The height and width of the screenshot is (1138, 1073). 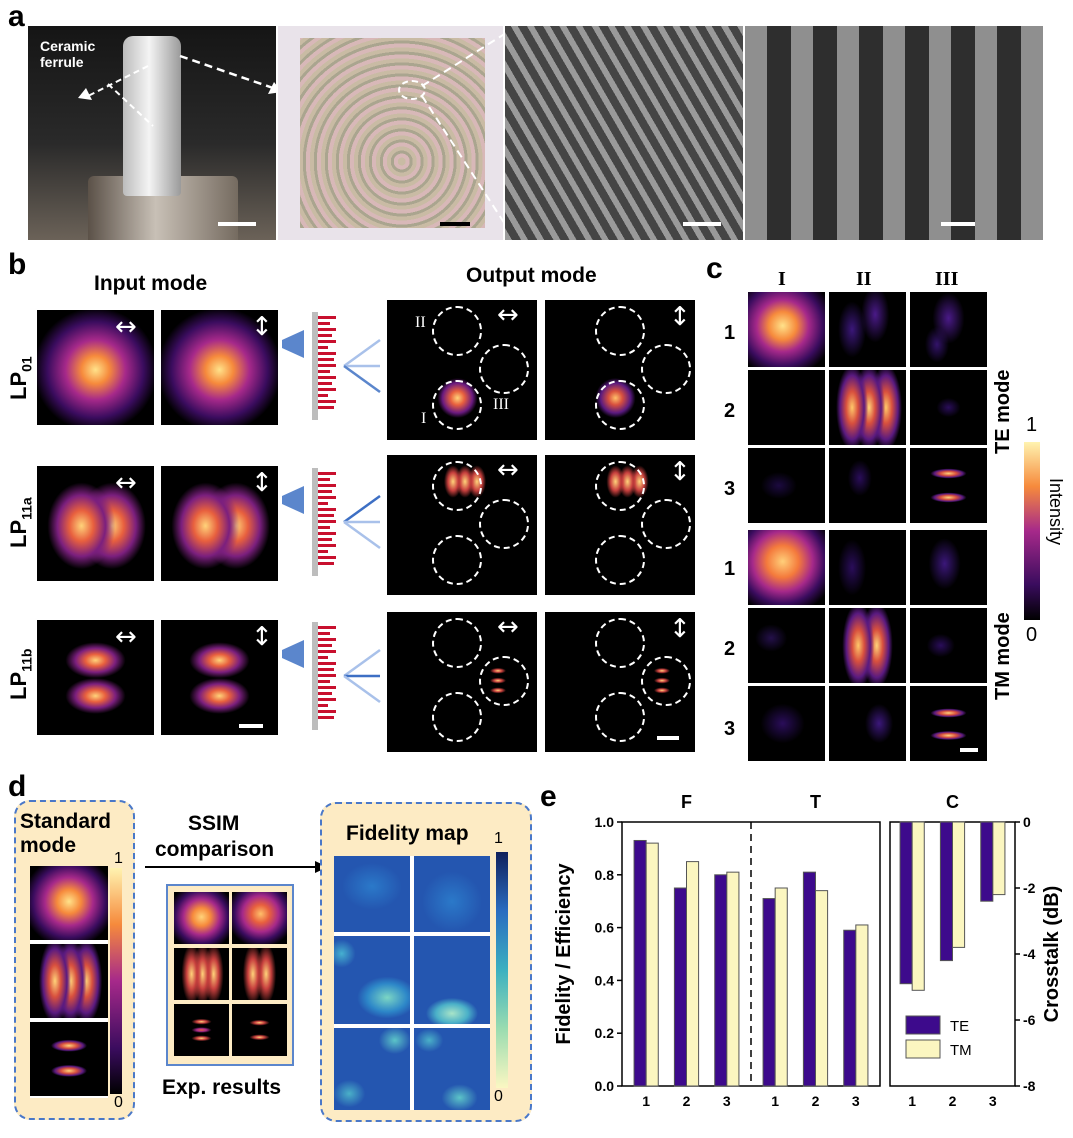 I want to click on metasurface-pattern, so click(x=392, y=133).